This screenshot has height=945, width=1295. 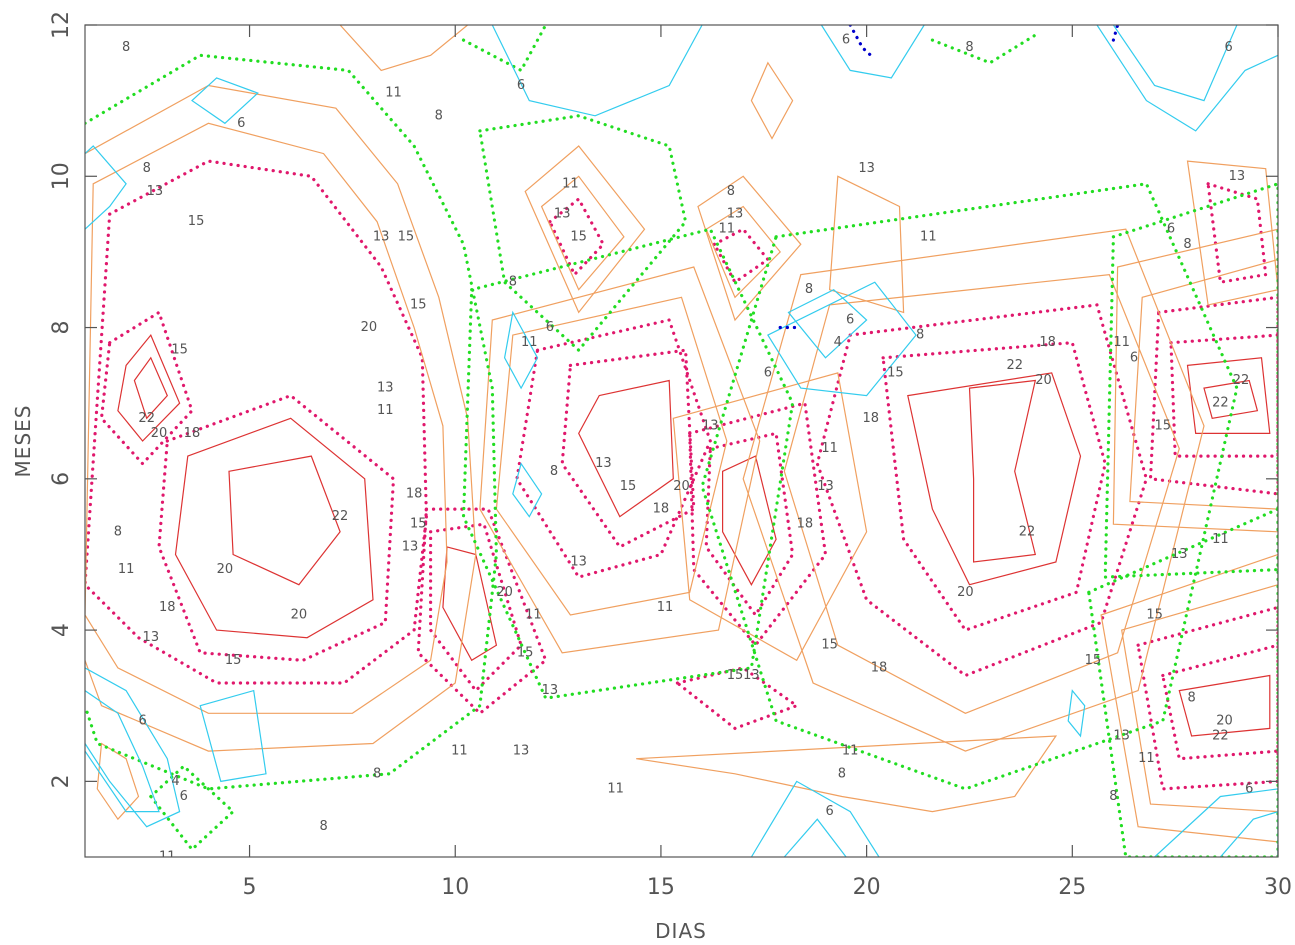 I want to click on x-tick-label: 20, so click(x=867, y=887).